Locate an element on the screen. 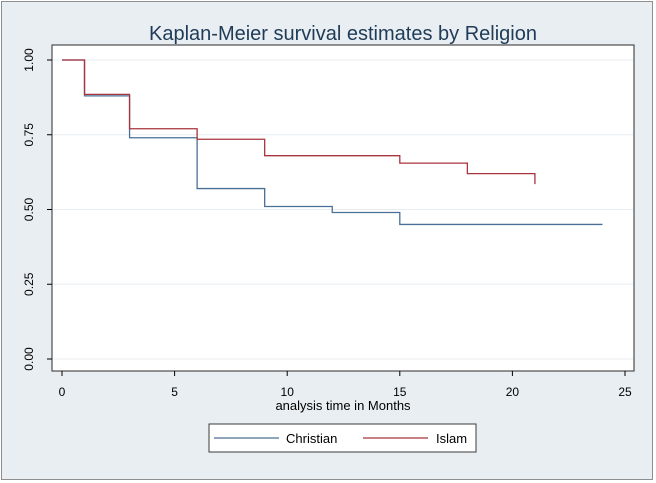 The height and width of the screenshot is (483, 656). x-tick-label: 20 is located at coordinates (513, 392).